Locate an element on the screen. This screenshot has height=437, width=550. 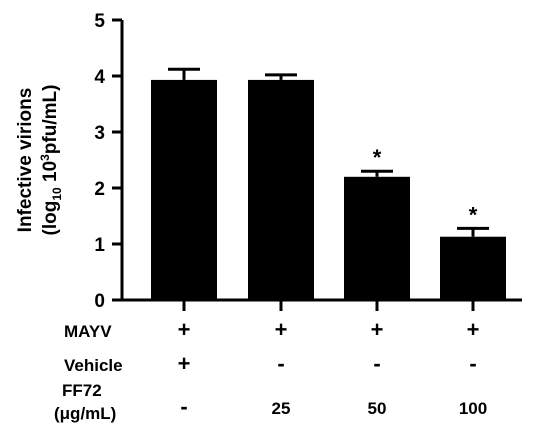
y-axis-label: Infective virions (log10 103pfu/mL) is located at coordinates (39, 160).